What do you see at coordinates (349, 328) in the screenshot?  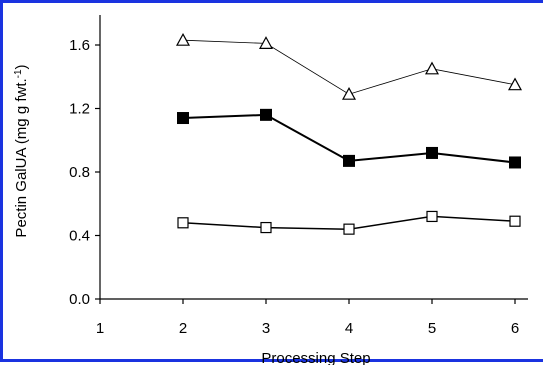 I see `x-tick-label: 4` at bounding box center [349, 328].